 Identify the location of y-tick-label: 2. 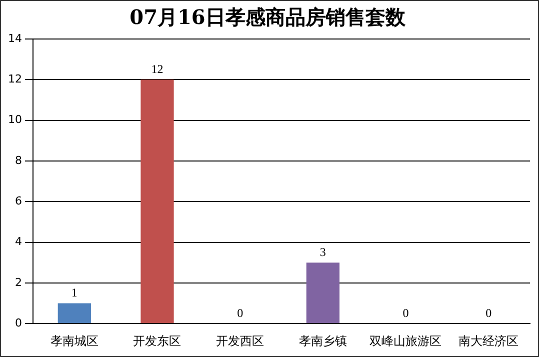
(18, 282).